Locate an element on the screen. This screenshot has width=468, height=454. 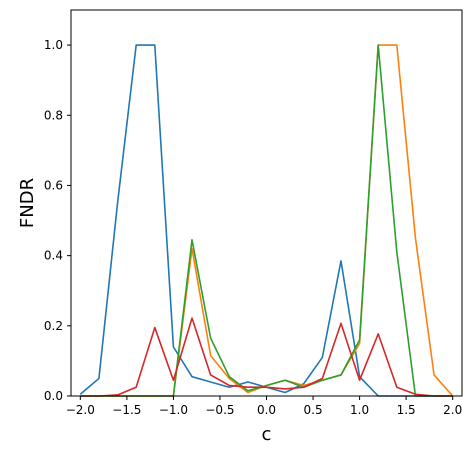
y-axis-label: FNDR is located at coordinates (27, 203).